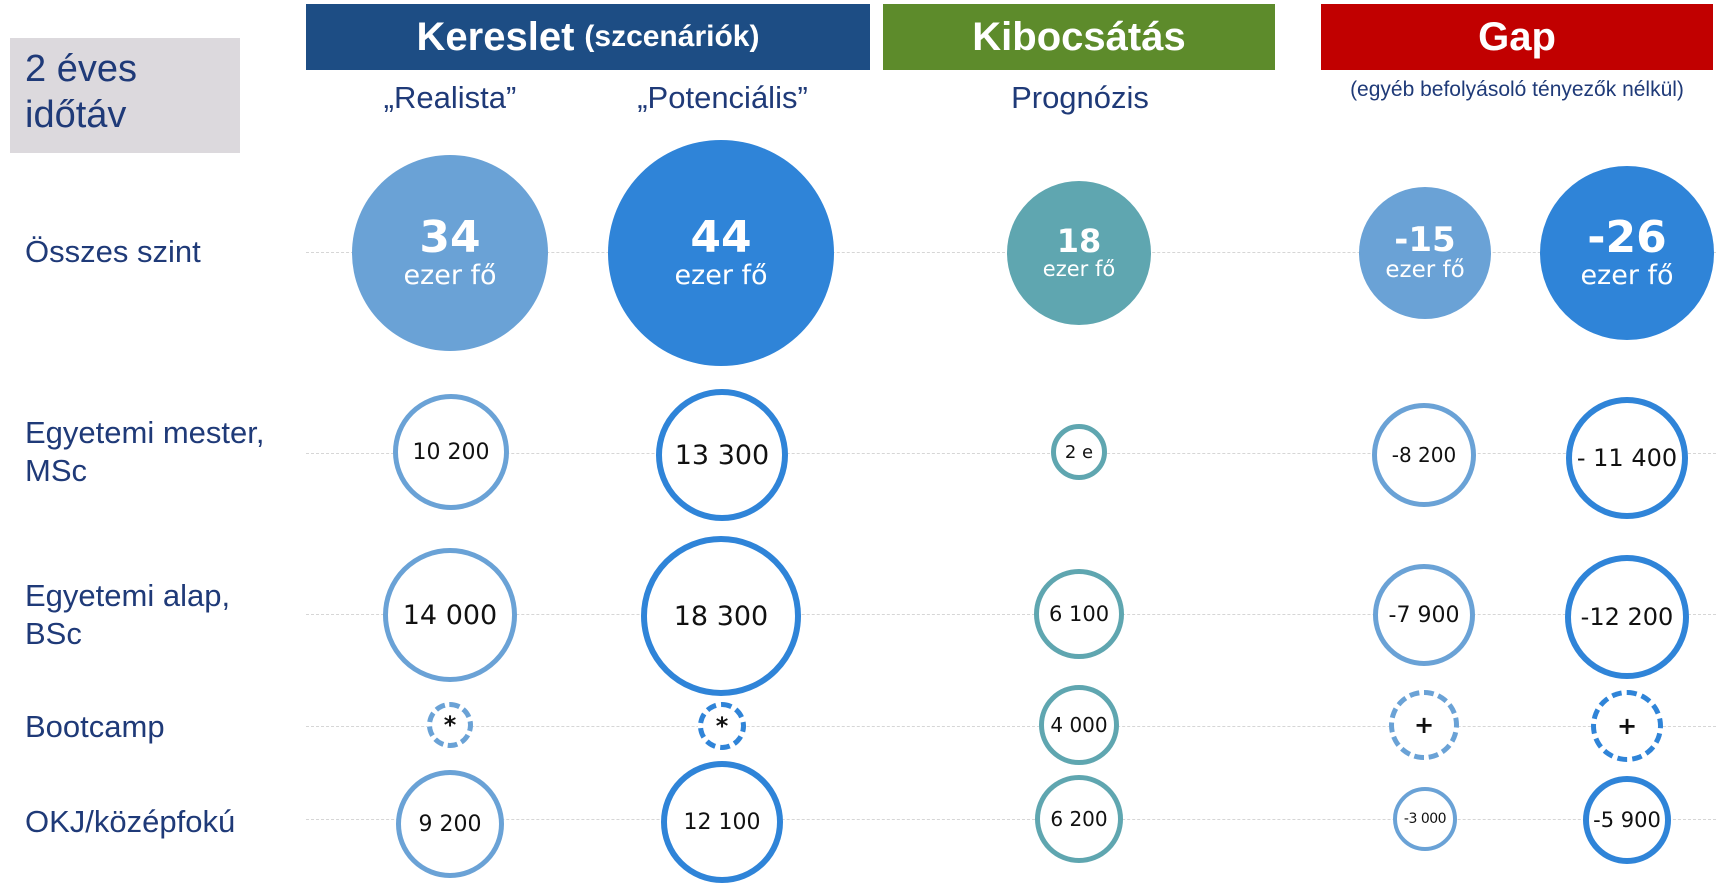 This screenshot has height=883, width=1723. Describe the element at coordinates (81, 69) in the screenshot. I see `timeframe-line1: 2 éves` at that location.